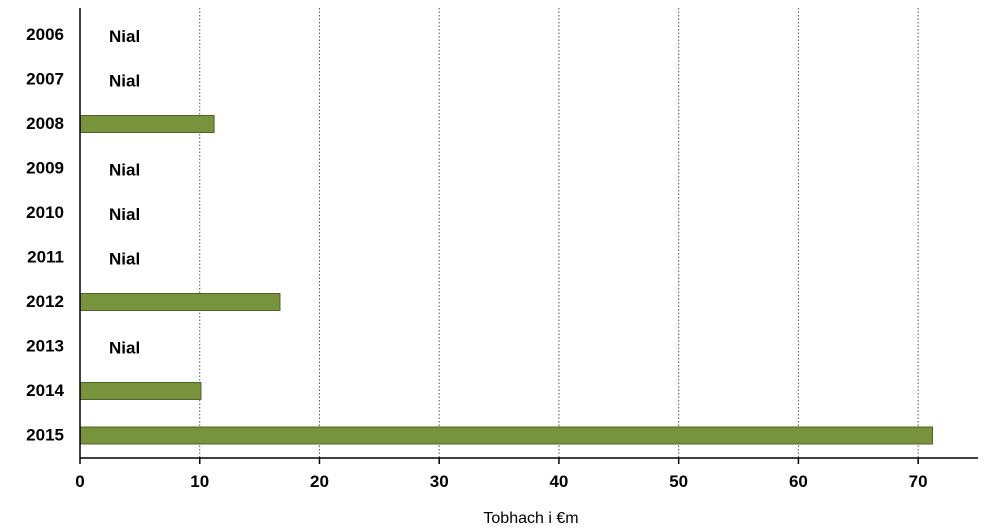 The width and height of the screenshot is (984, 530). Describe the element at coordinates (199, 481) in the screenshot. I see `x-tick-label-10: 10` at that location.